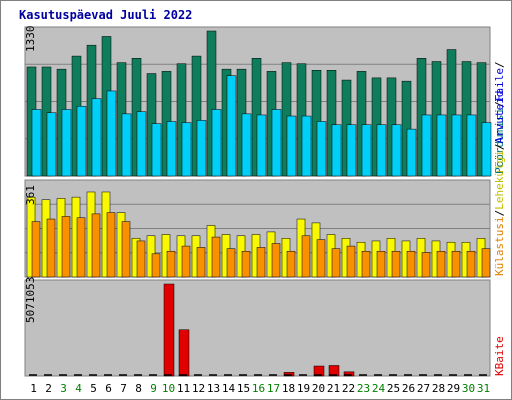 This screenshot has height=400, width=512. Describe the element at coordinates (393, 388) in the screenshot. I see `x-tick-label: 25` at that location.